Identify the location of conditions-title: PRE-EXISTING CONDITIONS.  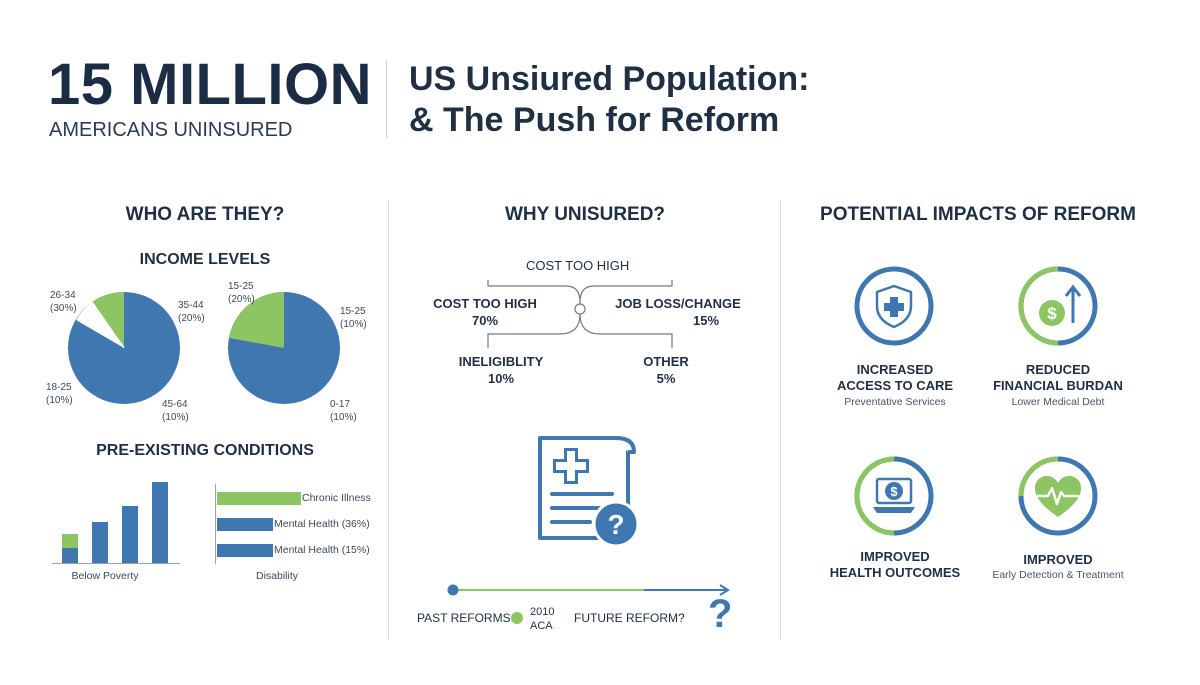
(205, 450).